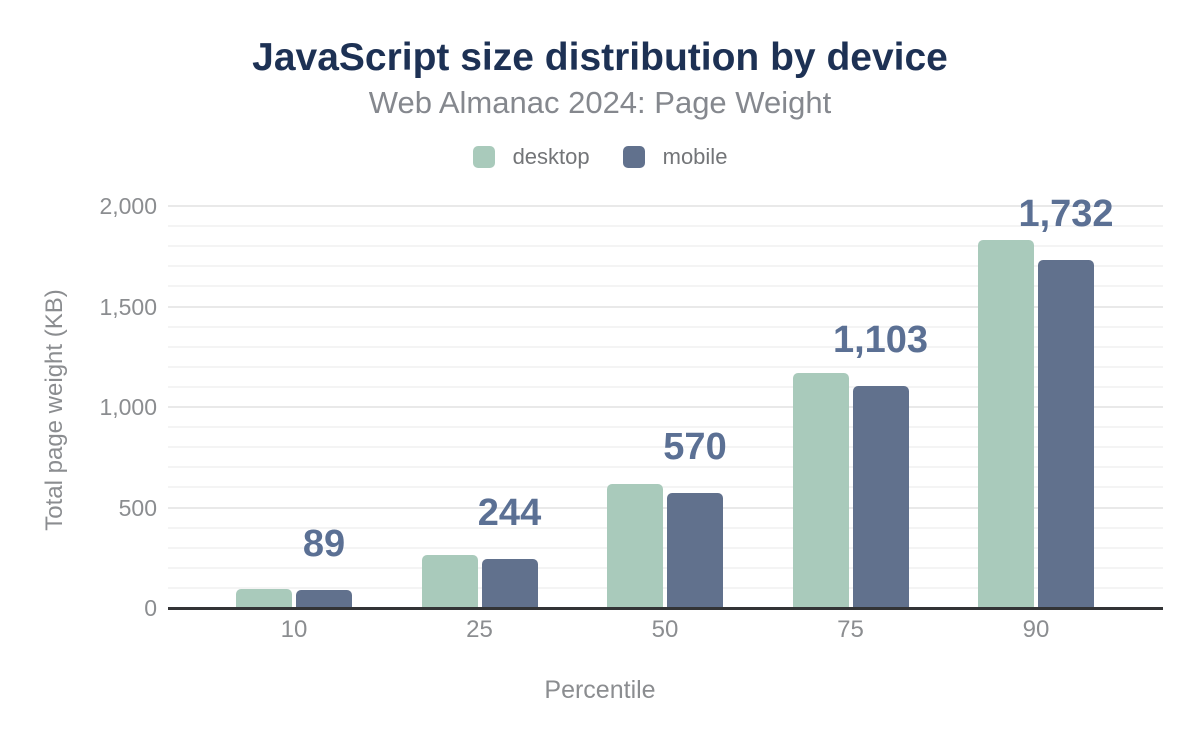  Describe the element at coordinates (1036, 629) in the screenshot. I see `x-tick-label: 90` at that location.